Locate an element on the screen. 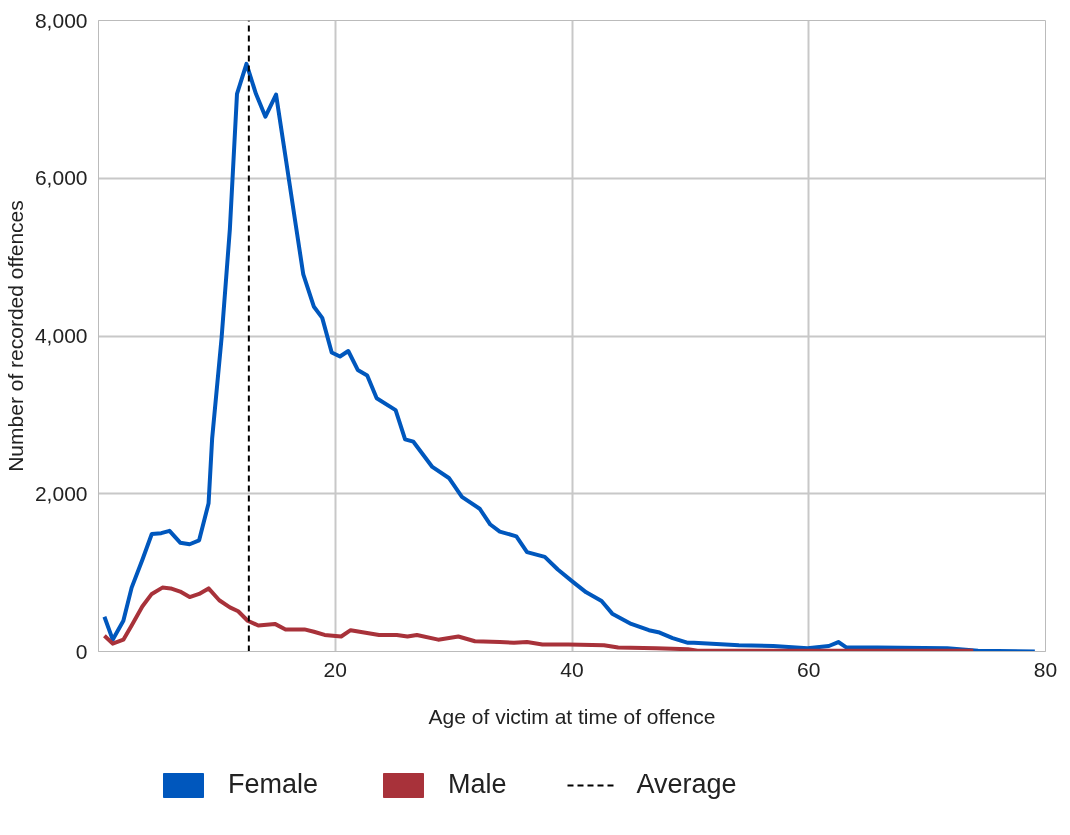  legend-label: Average is located at coordinates (686, 784).